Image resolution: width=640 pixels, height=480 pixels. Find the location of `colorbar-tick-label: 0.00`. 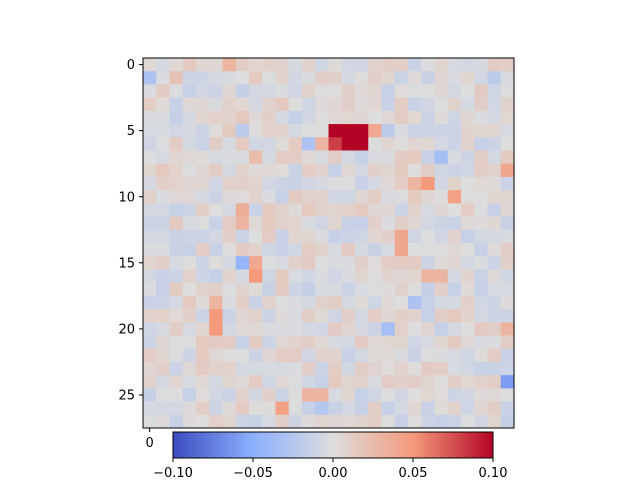

colorbar-tick-label: 0.00 is located at coordinates (333, 473).